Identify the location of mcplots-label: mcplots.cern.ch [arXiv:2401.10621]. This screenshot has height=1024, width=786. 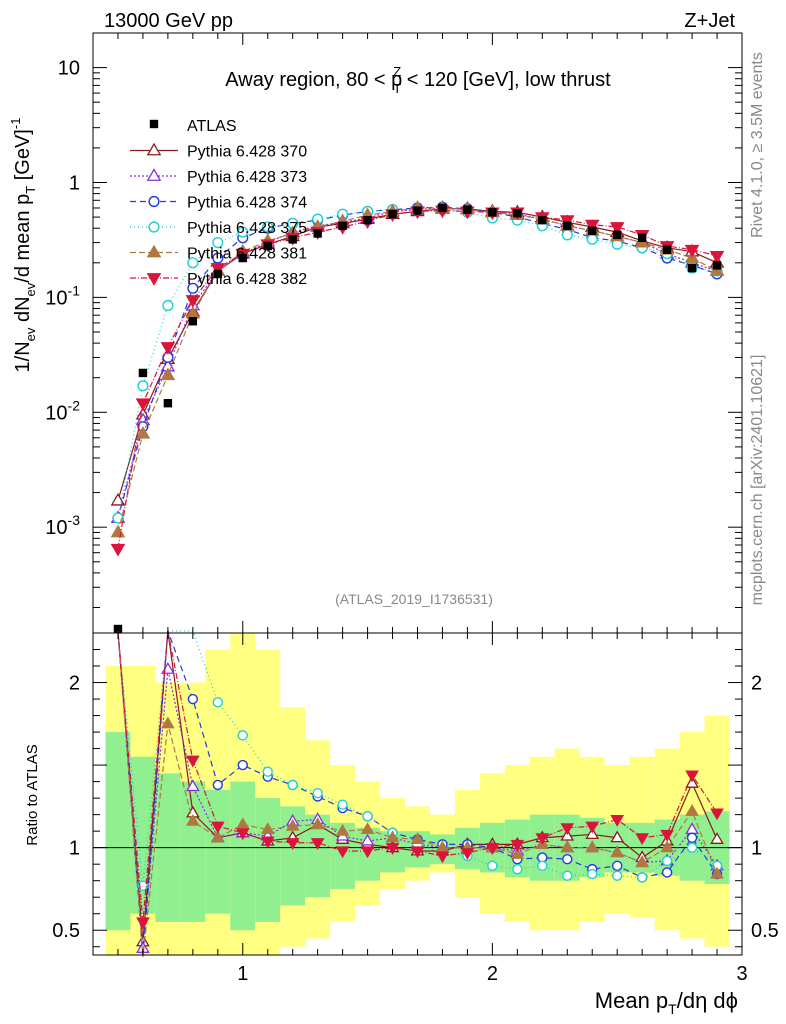
(757, 480).